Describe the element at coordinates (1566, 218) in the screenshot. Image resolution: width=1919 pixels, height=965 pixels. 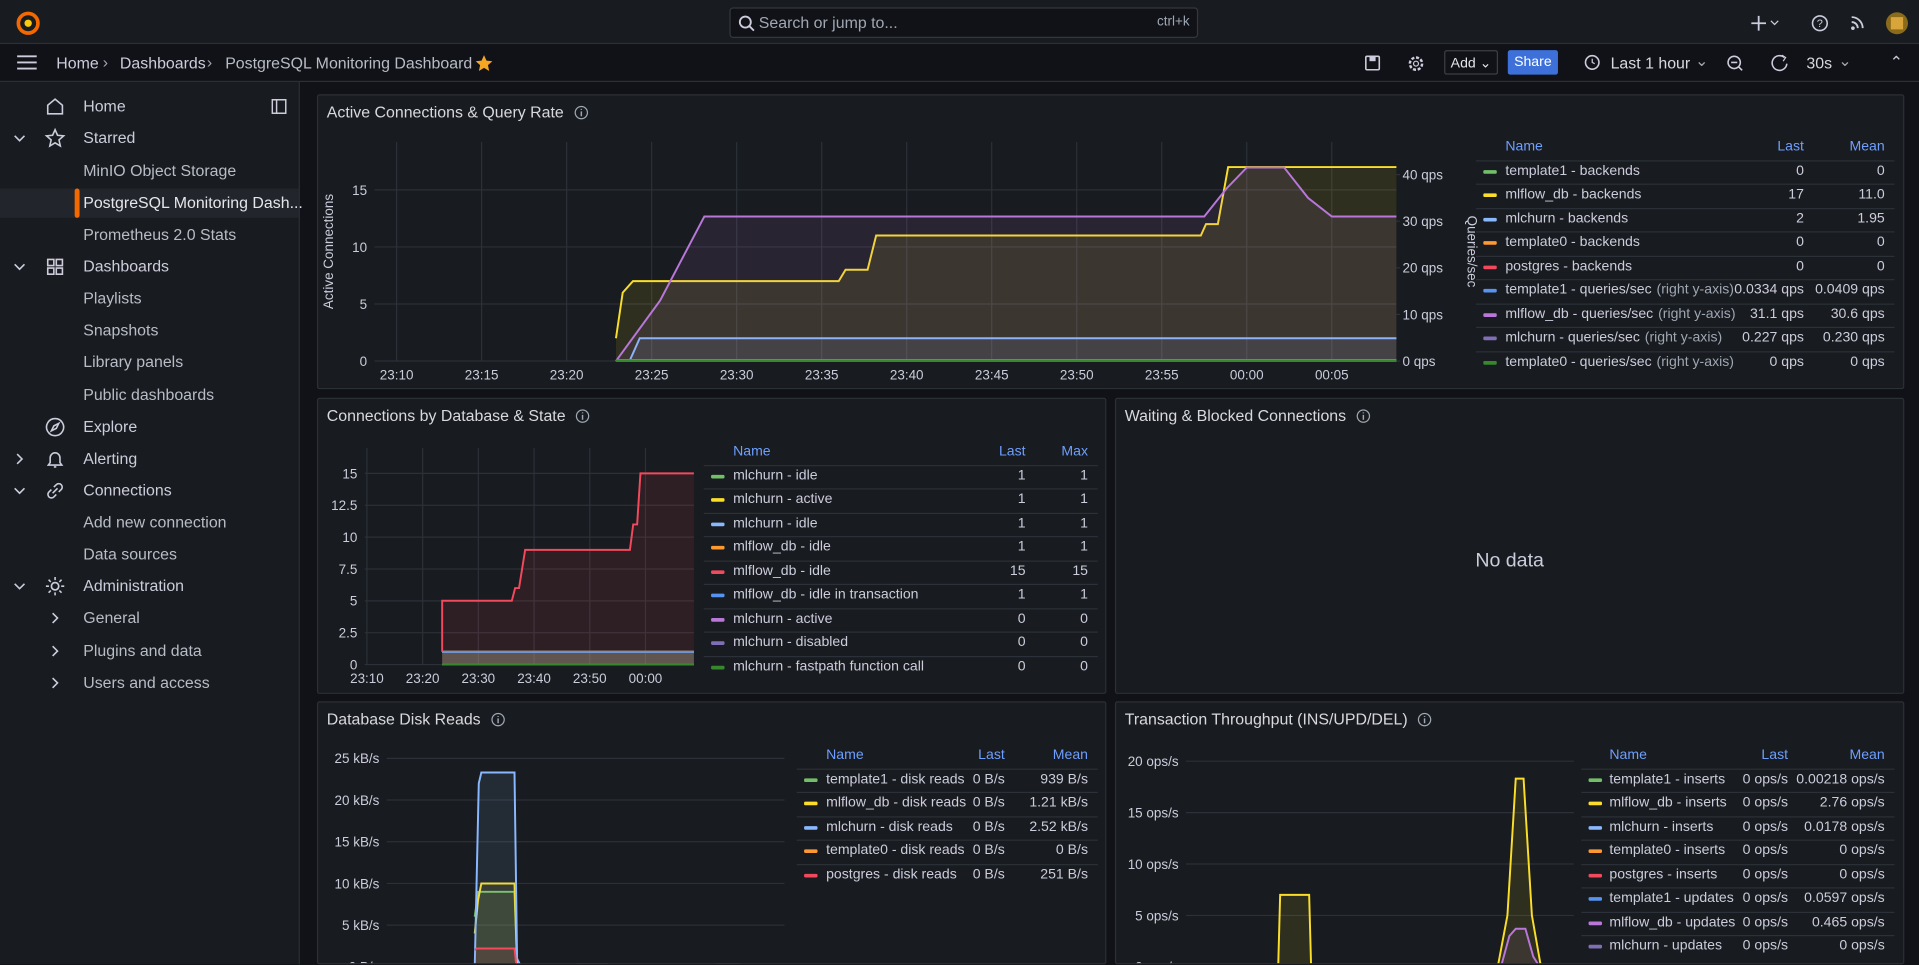
I see `legend-name: mlchurn - backends` at that location.